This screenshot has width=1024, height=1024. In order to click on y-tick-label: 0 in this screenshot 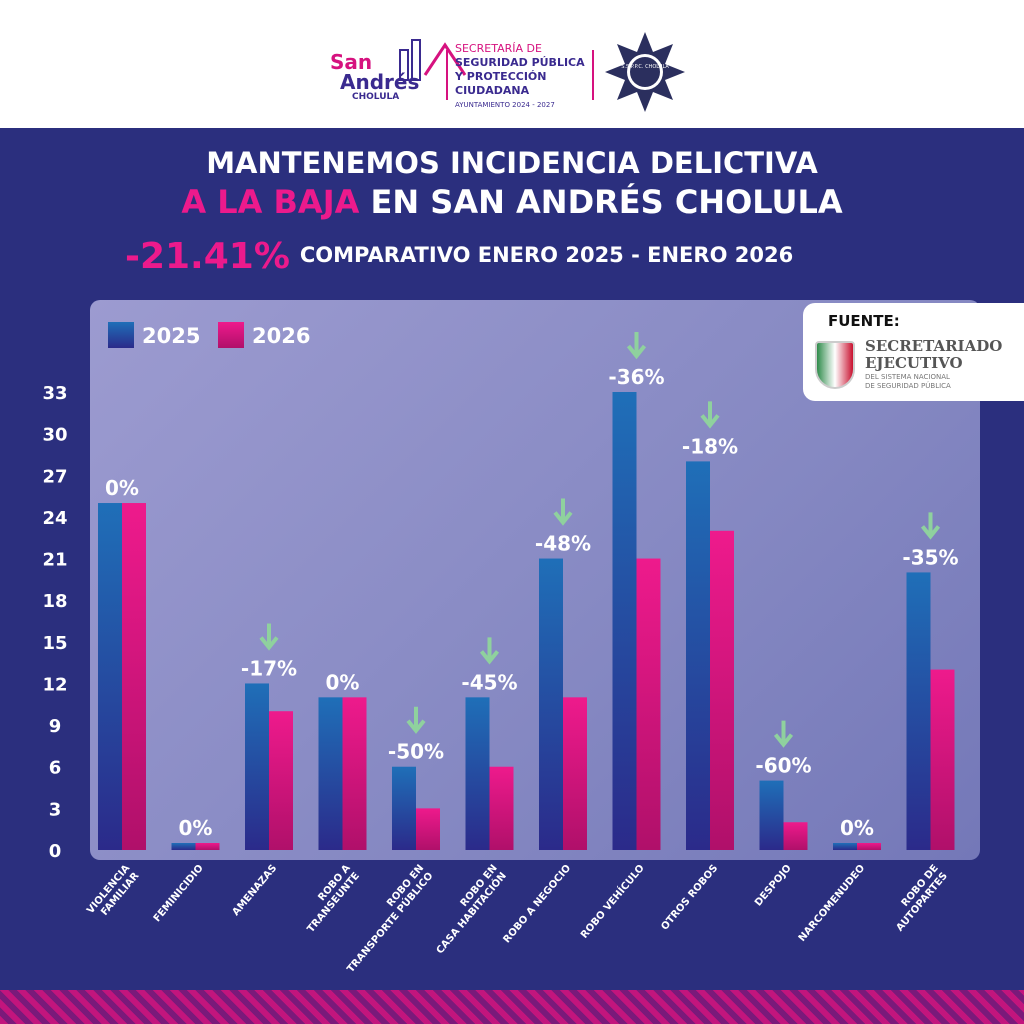, I will do `click(55, 851)`.